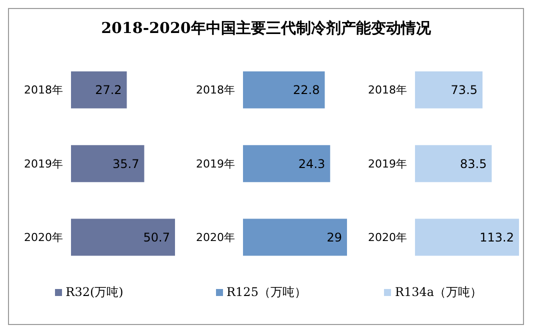 The height and width of the screenshot is (335, 534). Describe the element at coordinates (108, 90) in the screenshot. I see `data-label: 27.2` at that location.